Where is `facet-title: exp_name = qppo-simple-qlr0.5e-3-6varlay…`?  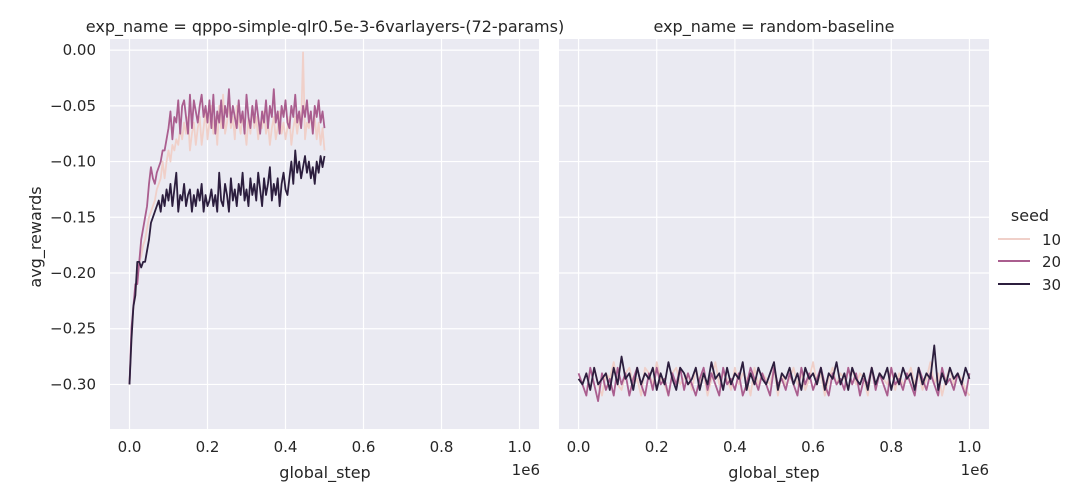
facet-title: exp_name = qppo-simple-qlr0.5e-3-6varlay… is located at coordinates (325, 27).